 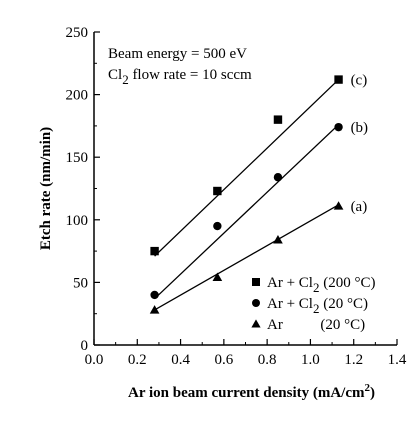 What do you see at coordinates (321, 285) in the screenshot?
I see `legend-entry: Ar + Cl2 (200 °C)` at bounding box center [321, 285].